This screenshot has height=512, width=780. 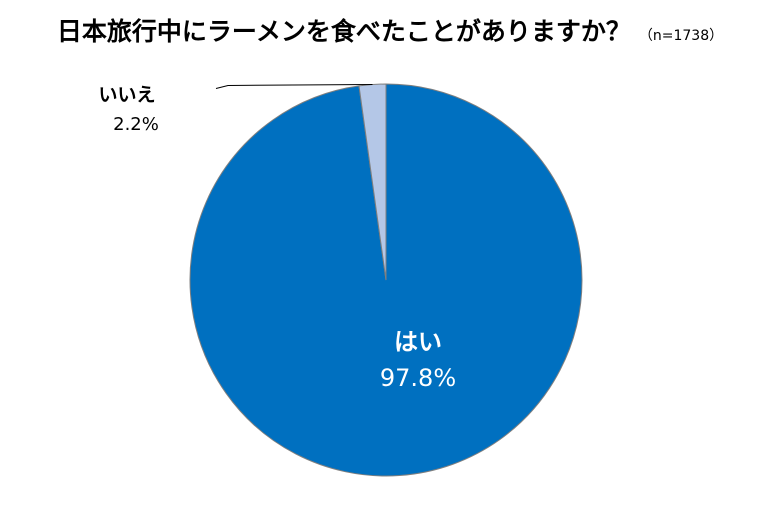 I want to click on chart-title: 日本旅行中にラーメンを食べたことがありますか？, so click(x=343, y=31).